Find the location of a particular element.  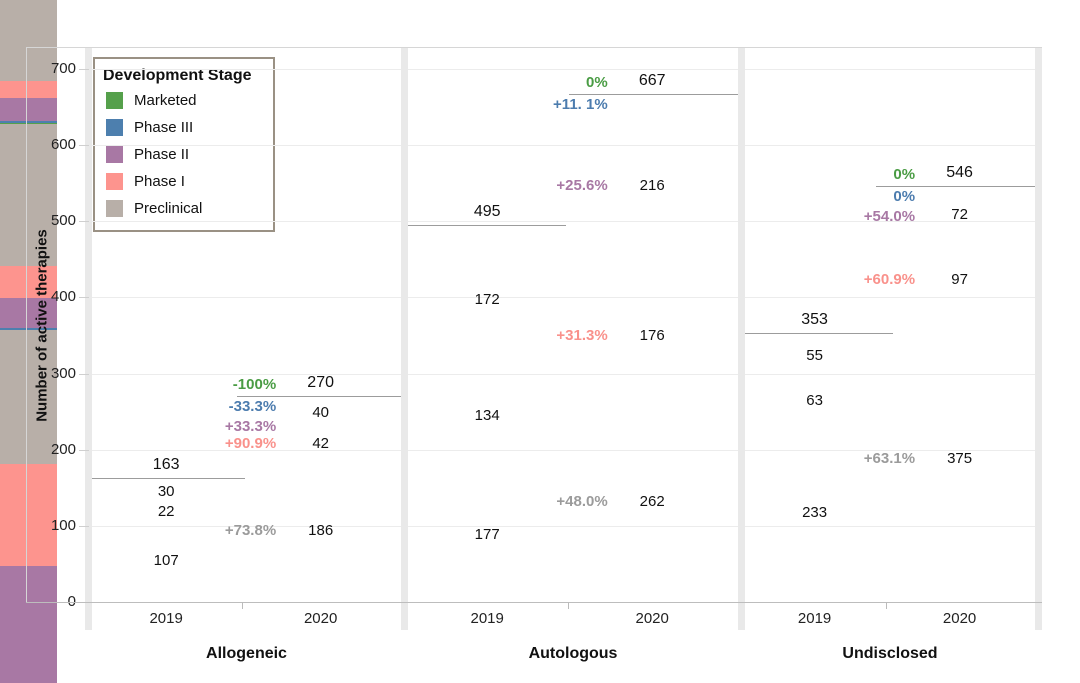

segment-value-label: 55 is located at coordinates (814, 355).